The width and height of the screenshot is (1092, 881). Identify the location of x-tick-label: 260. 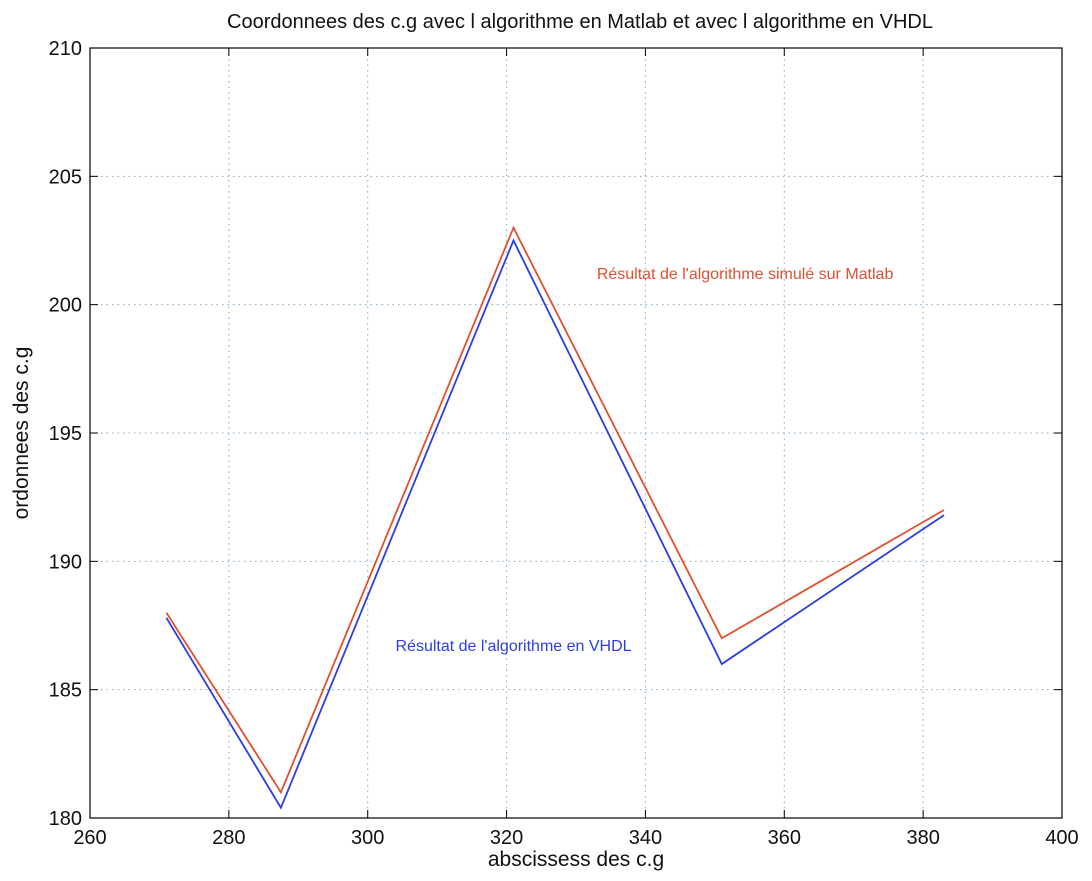
(89, 838).